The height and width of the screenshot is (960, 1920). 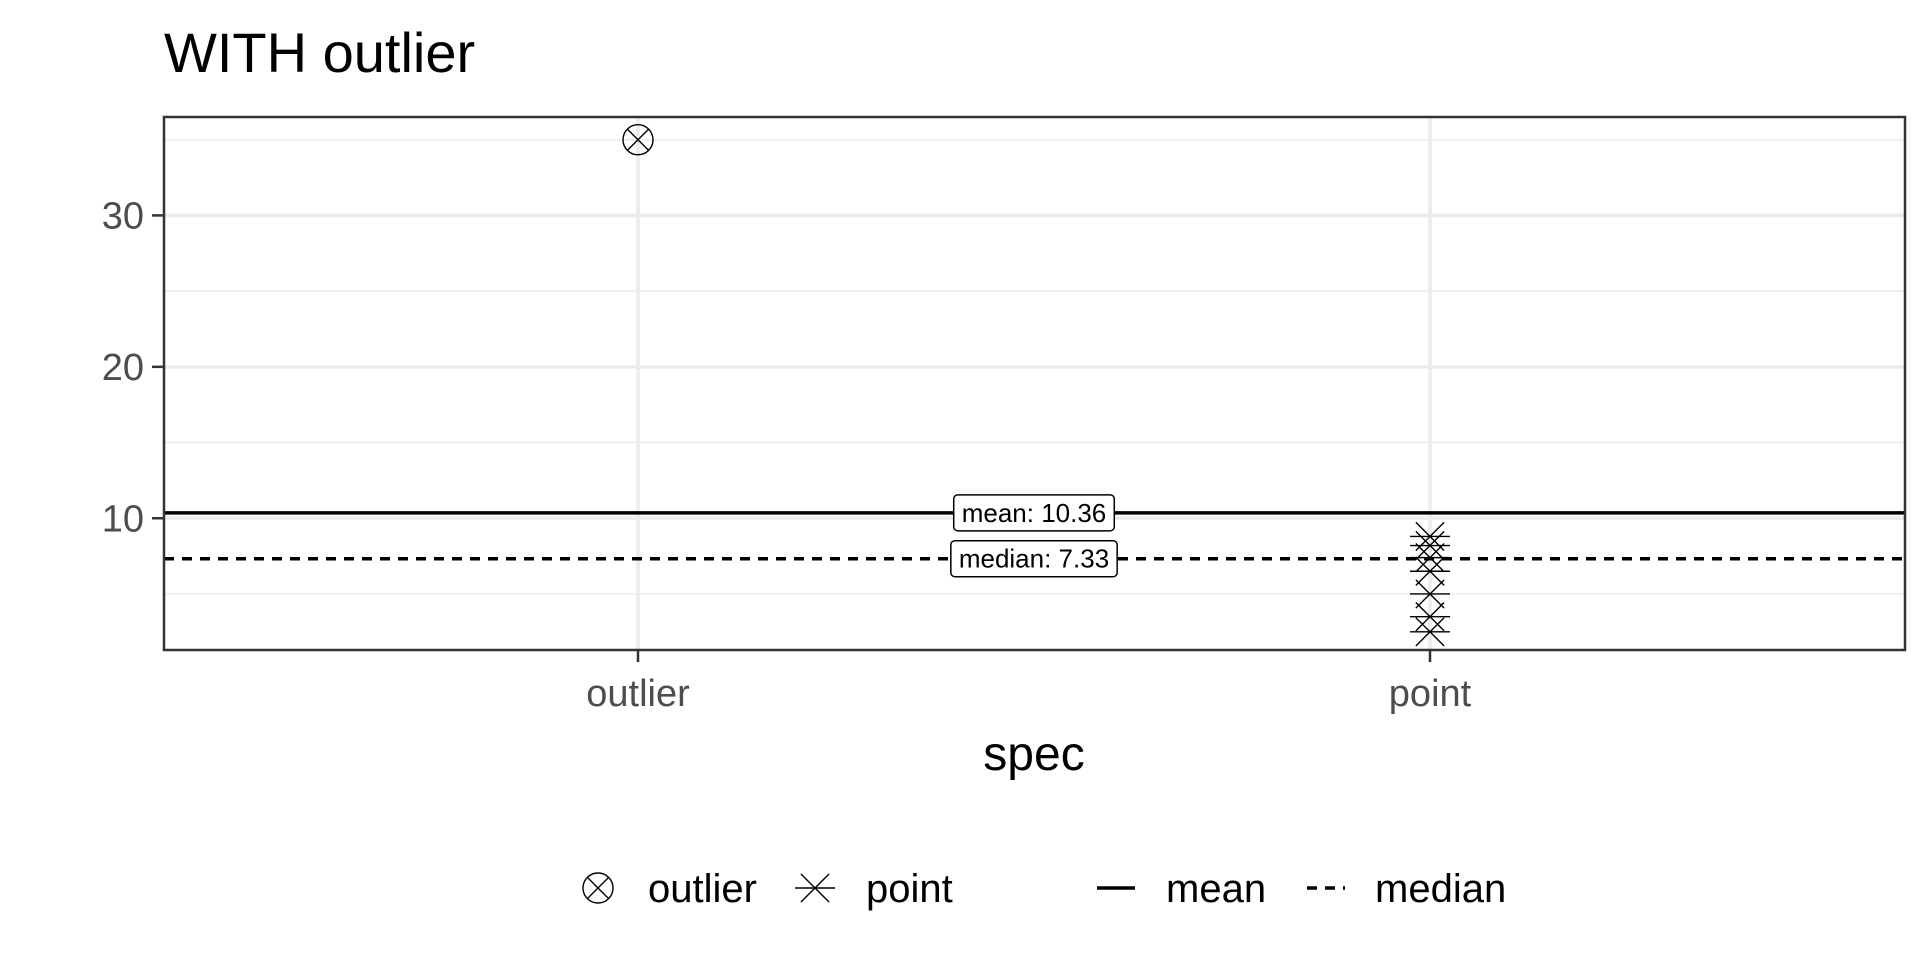 I want to click on x-tick-label: point, so click(x=1430, y=694).